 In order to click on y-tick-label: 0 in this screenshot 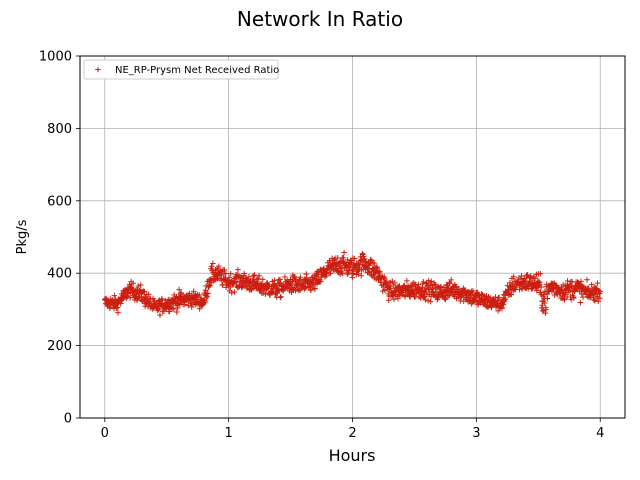, I will do `click(68, 419)`.